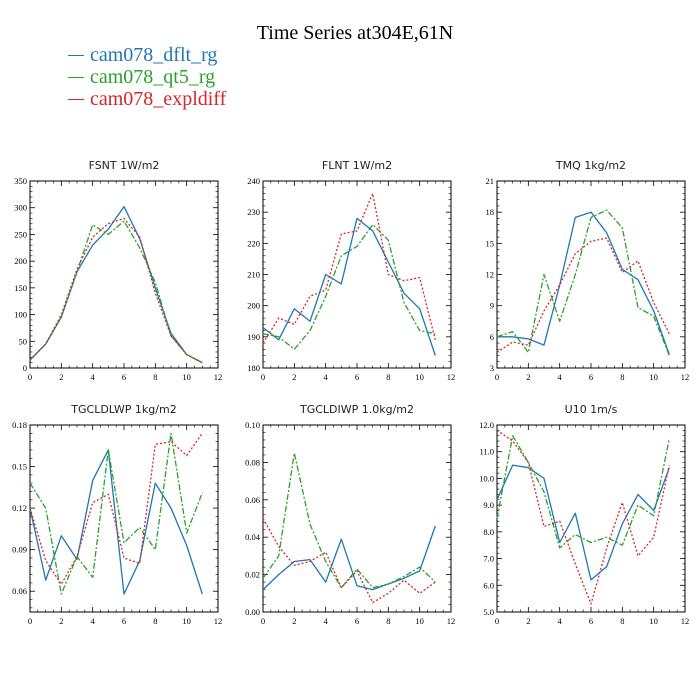  I want to click on y-tick-label: 15, so click(490, 243).